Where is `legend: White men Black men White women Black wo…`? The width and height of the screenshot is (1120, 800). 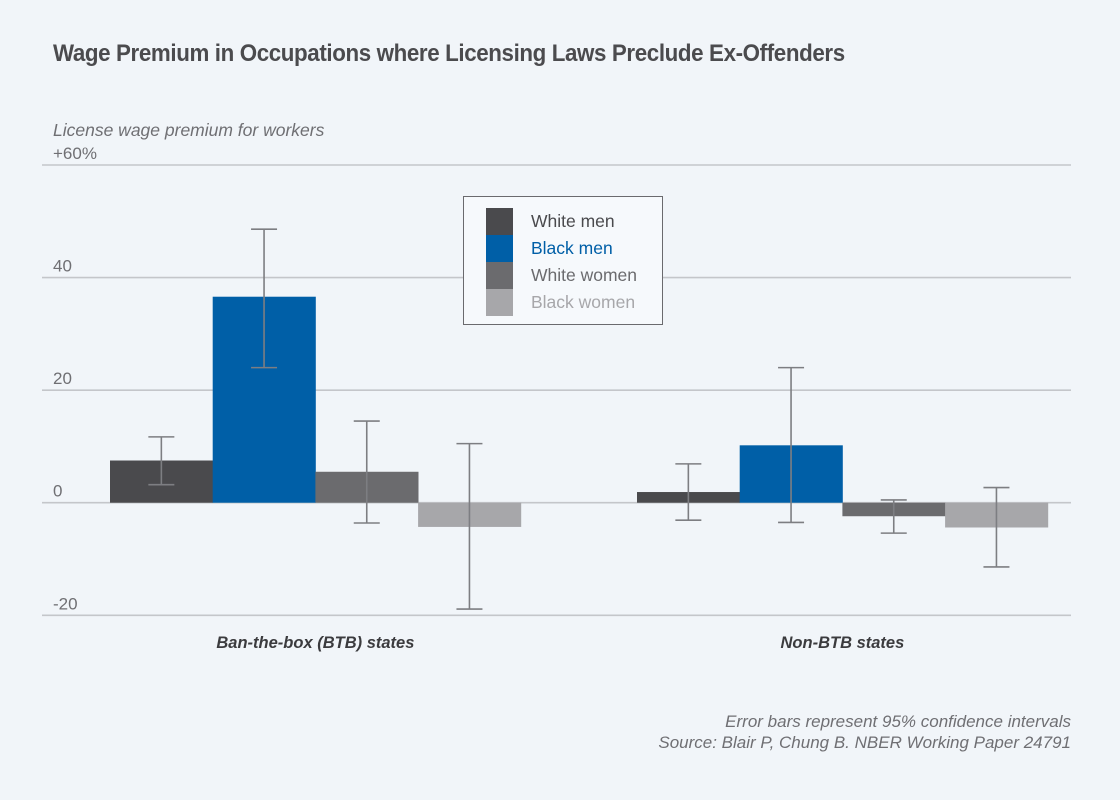 legend: White men Black men White women Black wo… is located at coordinates (563, 260).